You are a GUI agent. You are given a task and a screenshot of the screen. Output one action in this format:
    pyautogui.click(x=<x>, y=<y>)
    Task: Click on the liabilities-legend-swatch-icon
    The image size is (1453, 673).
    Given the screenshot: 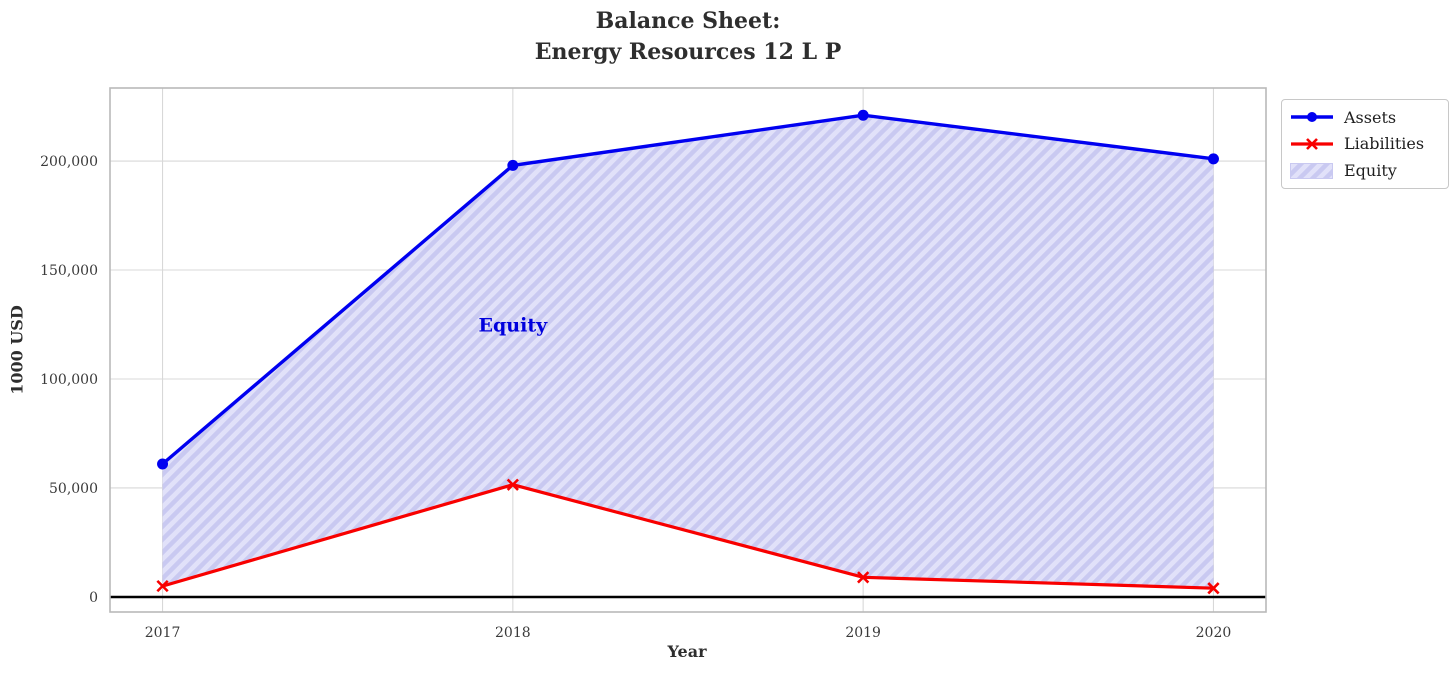 What is the action you would take?
    pyautogui.click(x=1312, y=144)
    